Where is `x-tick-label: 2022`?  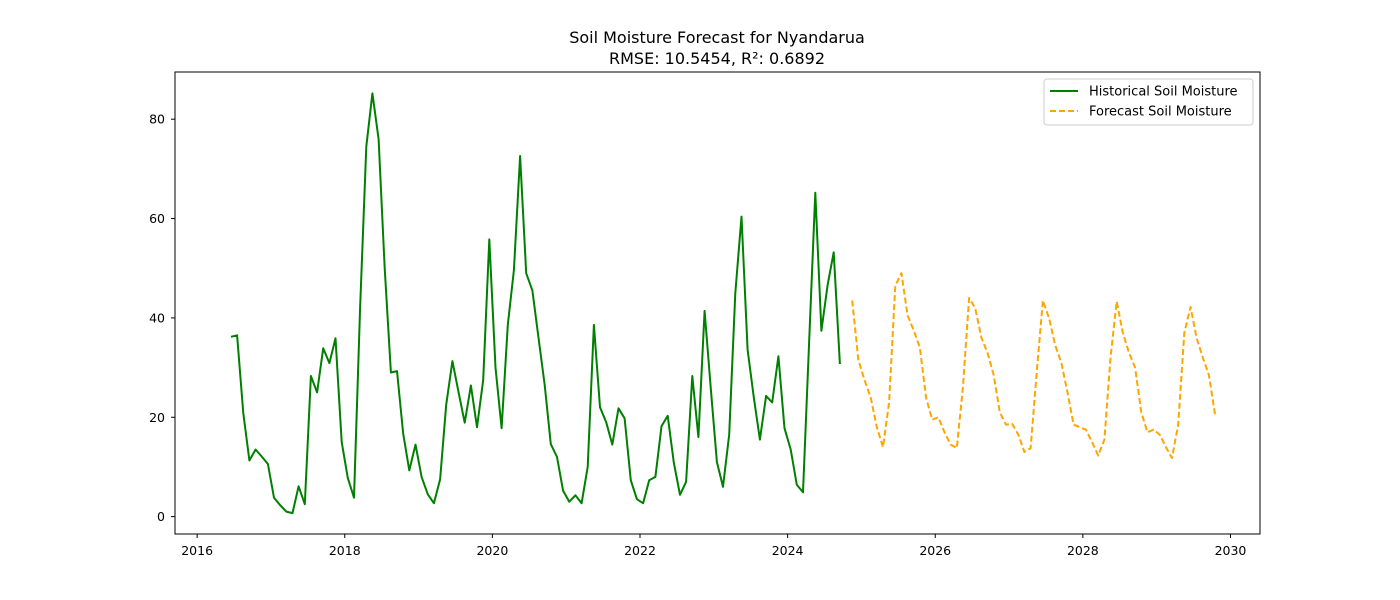 x-tick-label: 2022 is located at coordinates (640, 550).